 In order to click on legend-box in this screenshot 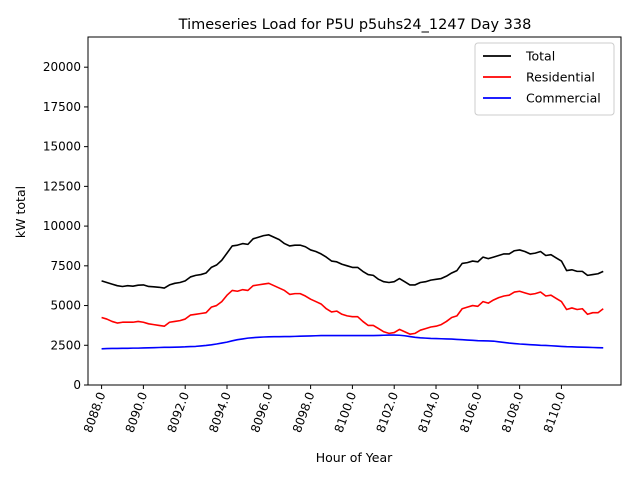, I will do `click(544, 79)`.